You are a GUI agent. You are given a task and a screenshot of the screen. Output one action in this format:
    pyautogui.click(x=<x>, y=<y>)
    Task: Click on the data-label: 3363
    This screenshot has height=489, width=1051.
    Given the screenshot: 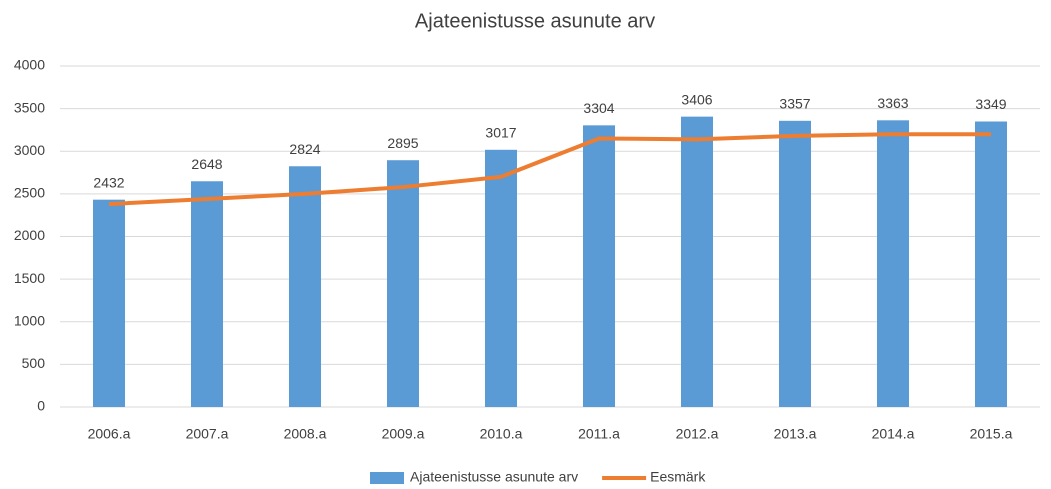 What is the action you would take?
    pyautogui.click(x=892, y=103)
    